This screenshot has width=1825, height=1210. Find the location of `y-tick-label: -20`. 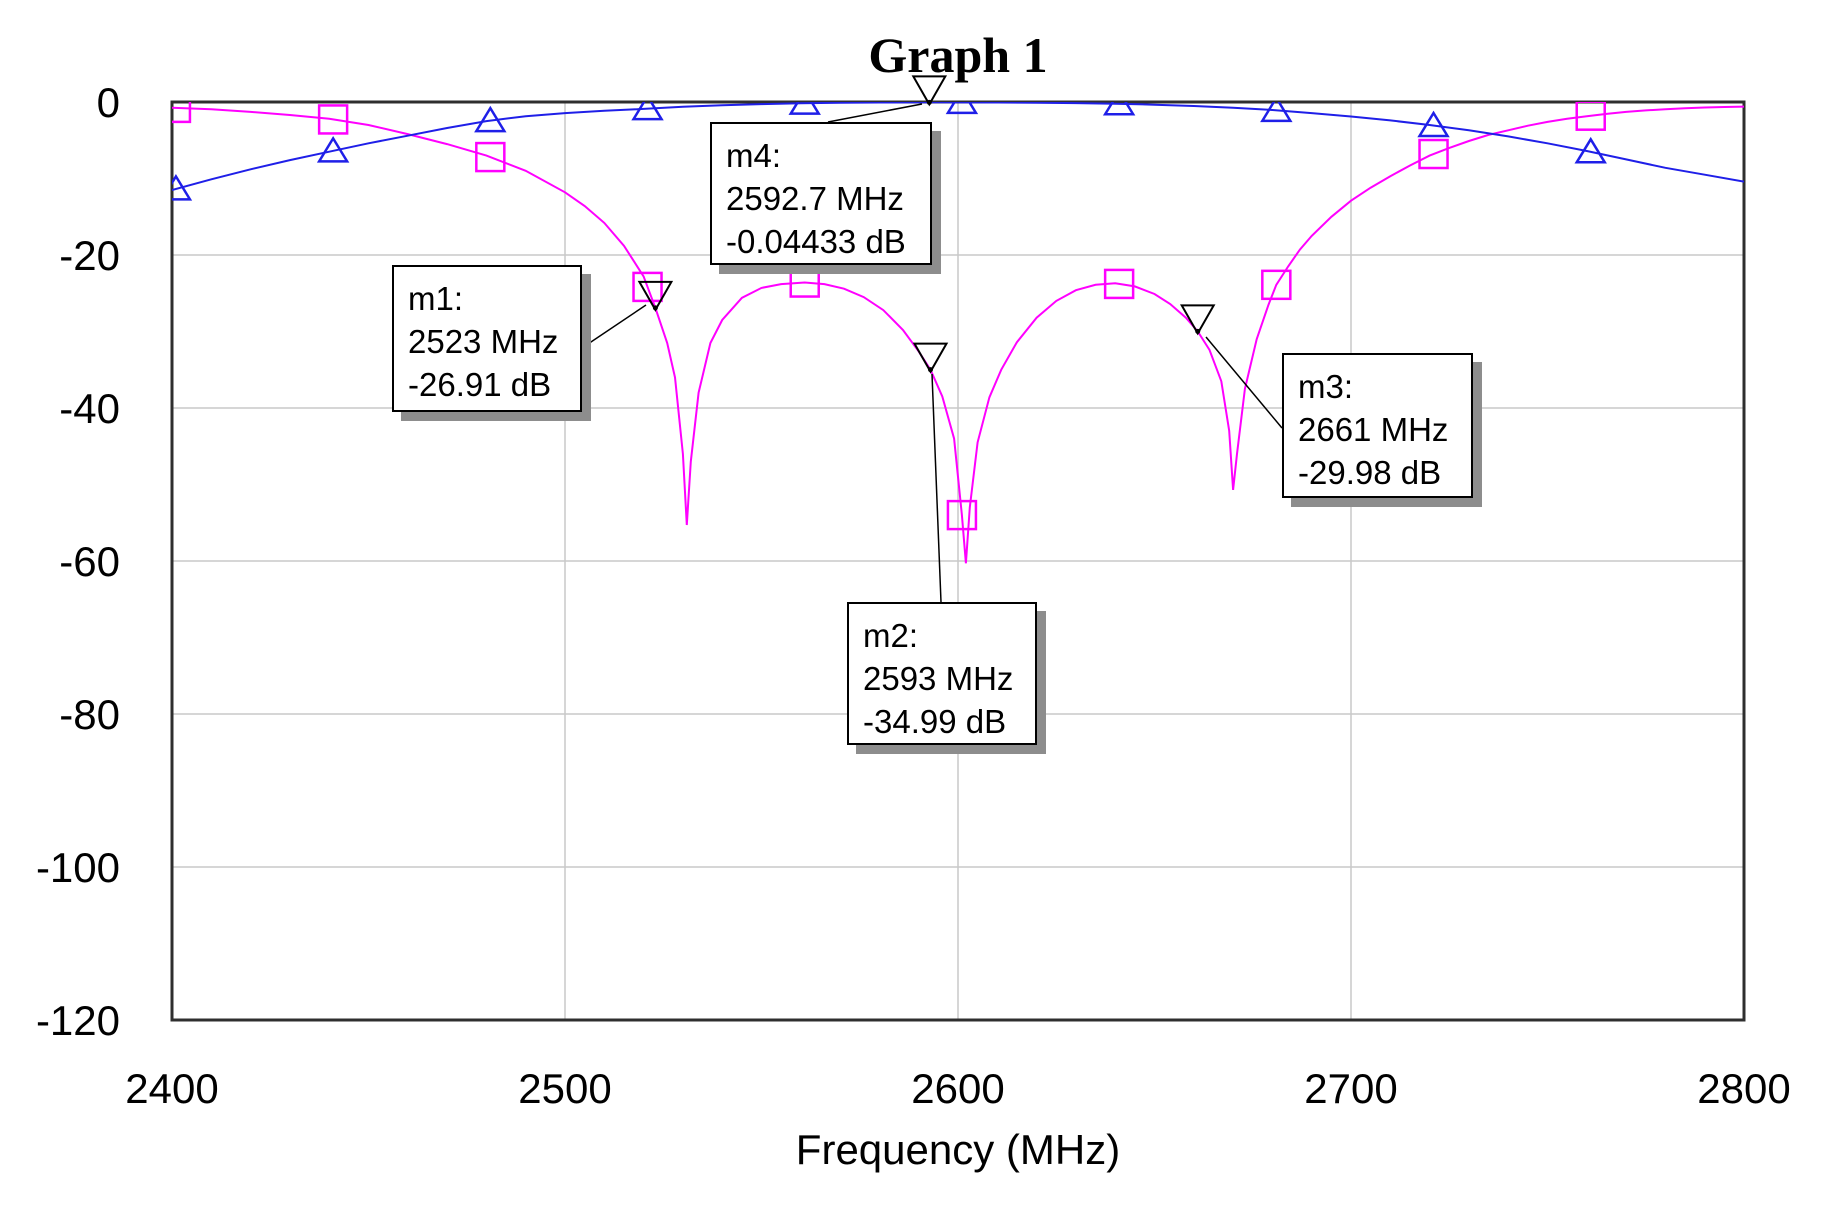

y-tick-label: -20 is located at coordinates (89, 255).